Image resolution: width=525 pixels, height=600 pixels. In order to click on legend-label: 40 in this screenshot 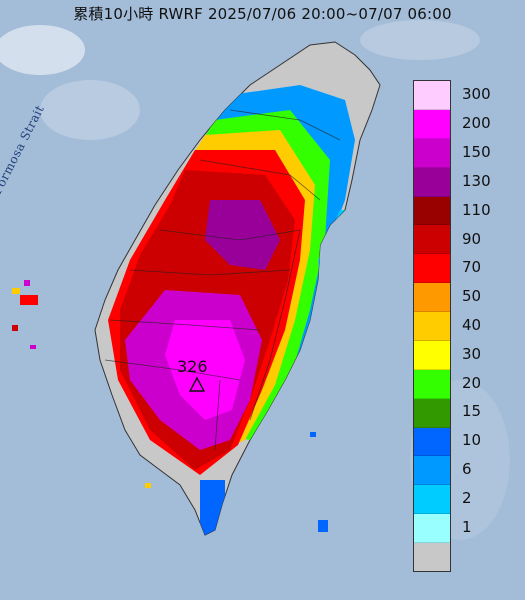, I will do `click(472, 325)`.